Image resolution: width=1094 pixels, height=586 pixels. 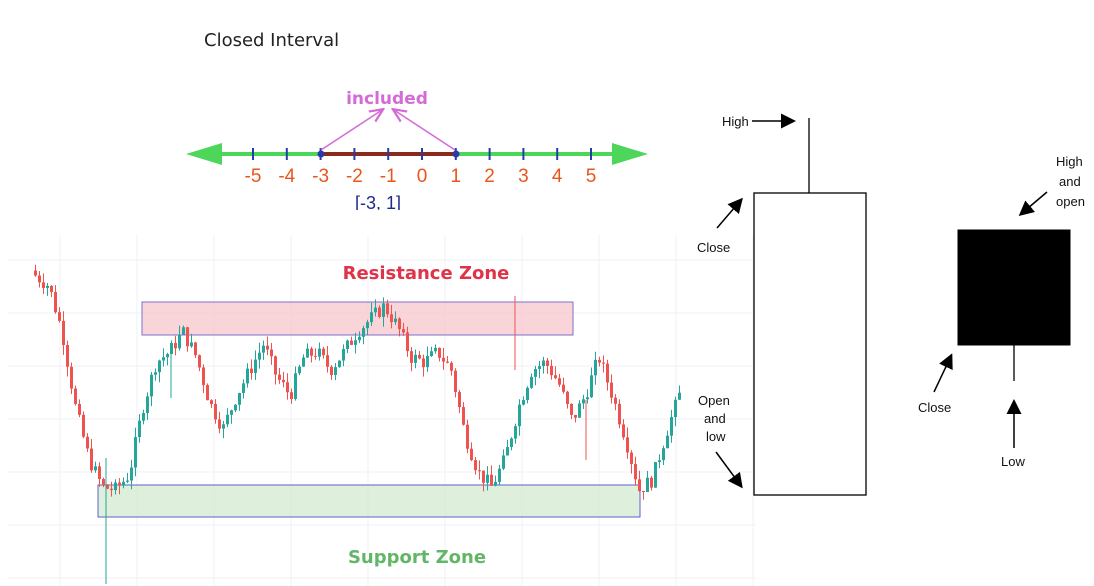 What do you see at coordinates (557, 176) in the screenshot?
I see `tick-label: 4` at bounding box center [557, 176].